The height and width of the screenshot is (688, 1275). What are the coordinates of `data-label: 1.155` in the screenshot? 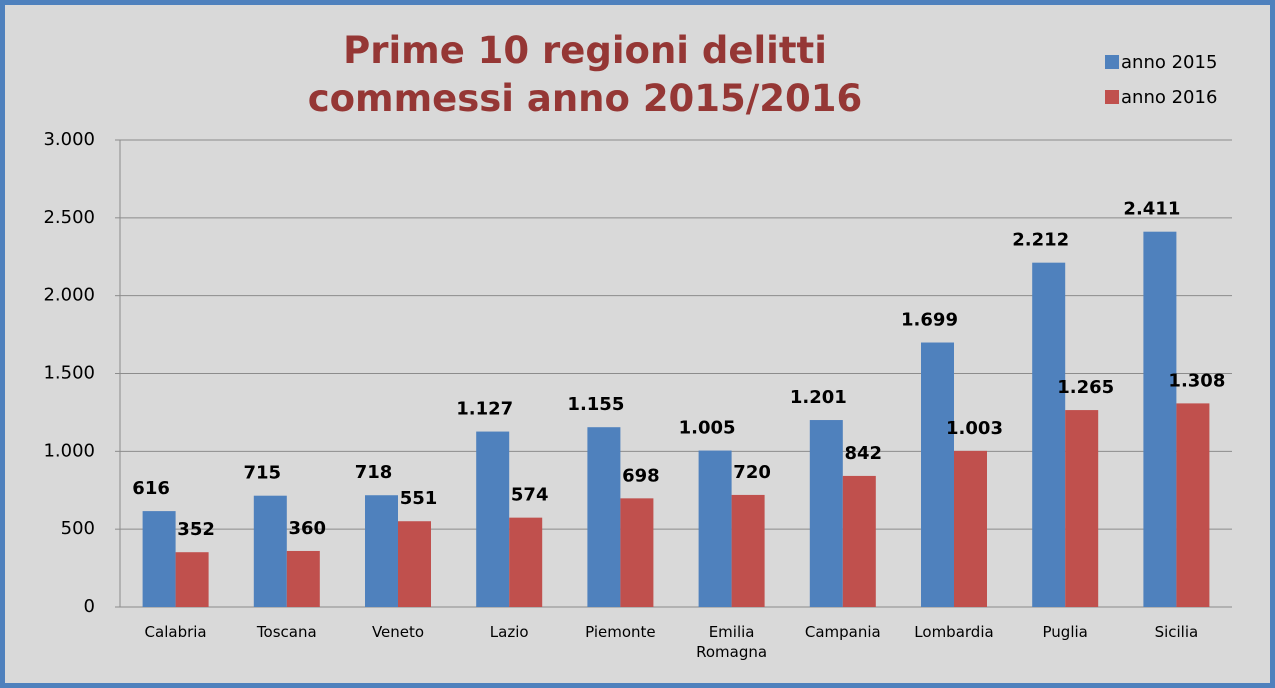 It's located at (595, 404).